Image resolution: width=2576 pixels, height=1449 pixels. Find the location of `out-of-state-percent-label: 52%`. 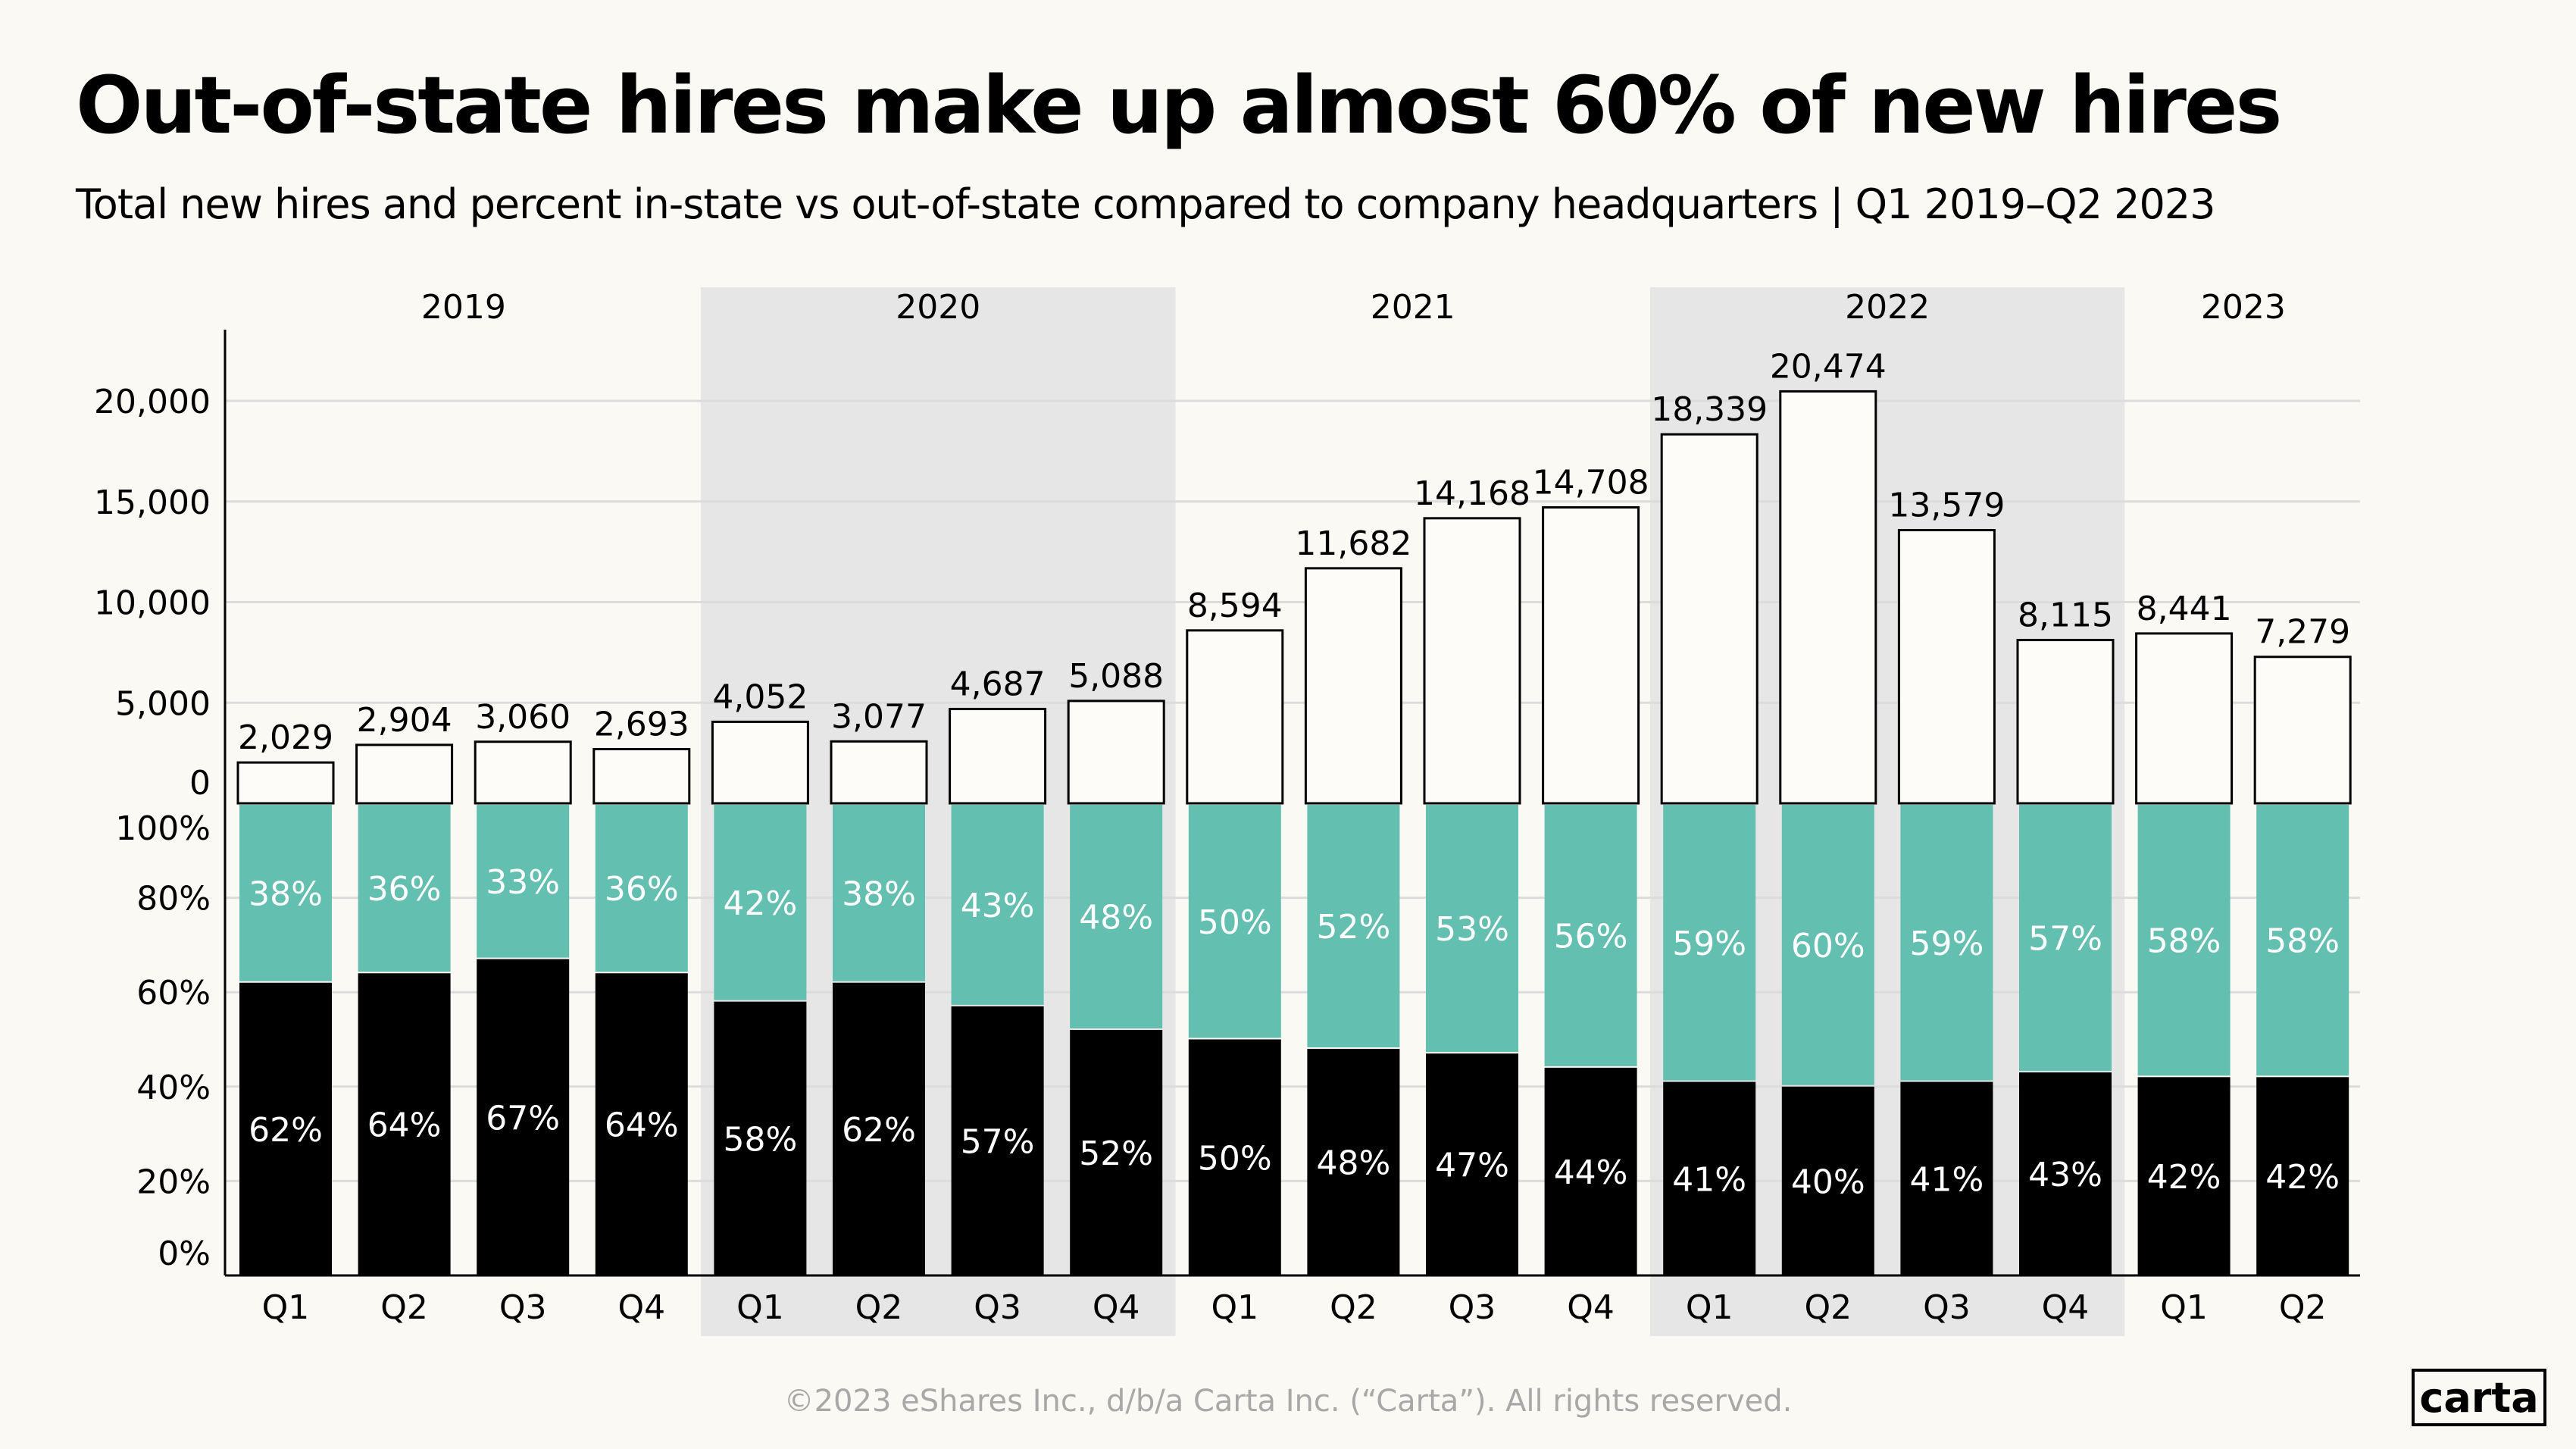

out-of-state-percent-label: 52% is located at coordinates (1354, 927).